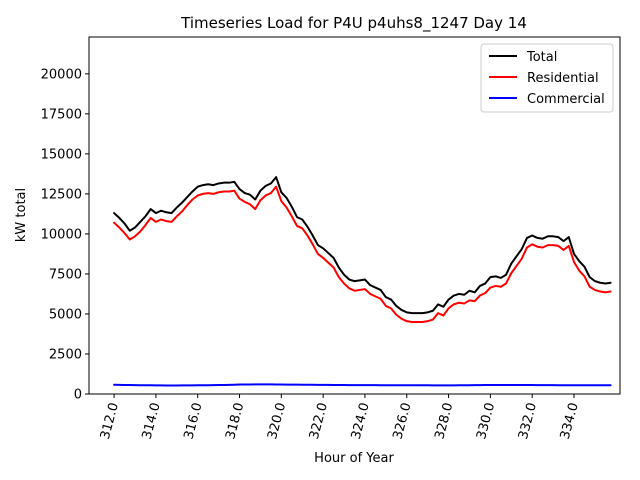 Image resolution: width=640 pixels, height=480 pixels. What do you see at coordinates (354, 458) in the screenshot?
I see `x-axis-label: Hour of Year` at bounding box center [354, 458].